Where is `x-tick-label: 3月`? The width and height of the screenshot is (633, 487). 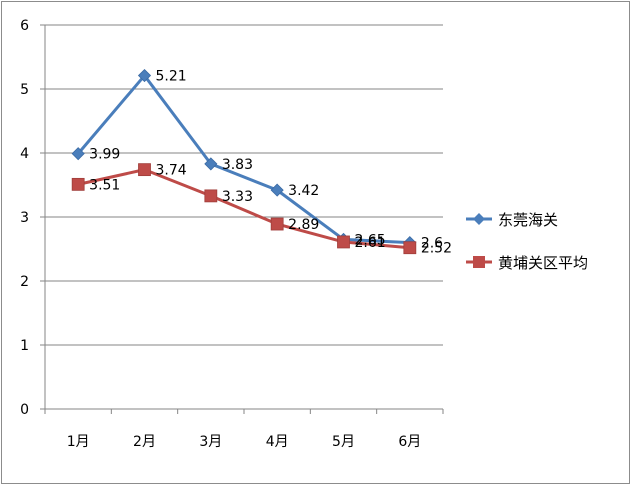
x-tick-label: 3月 is located at coordinates (210, 442).